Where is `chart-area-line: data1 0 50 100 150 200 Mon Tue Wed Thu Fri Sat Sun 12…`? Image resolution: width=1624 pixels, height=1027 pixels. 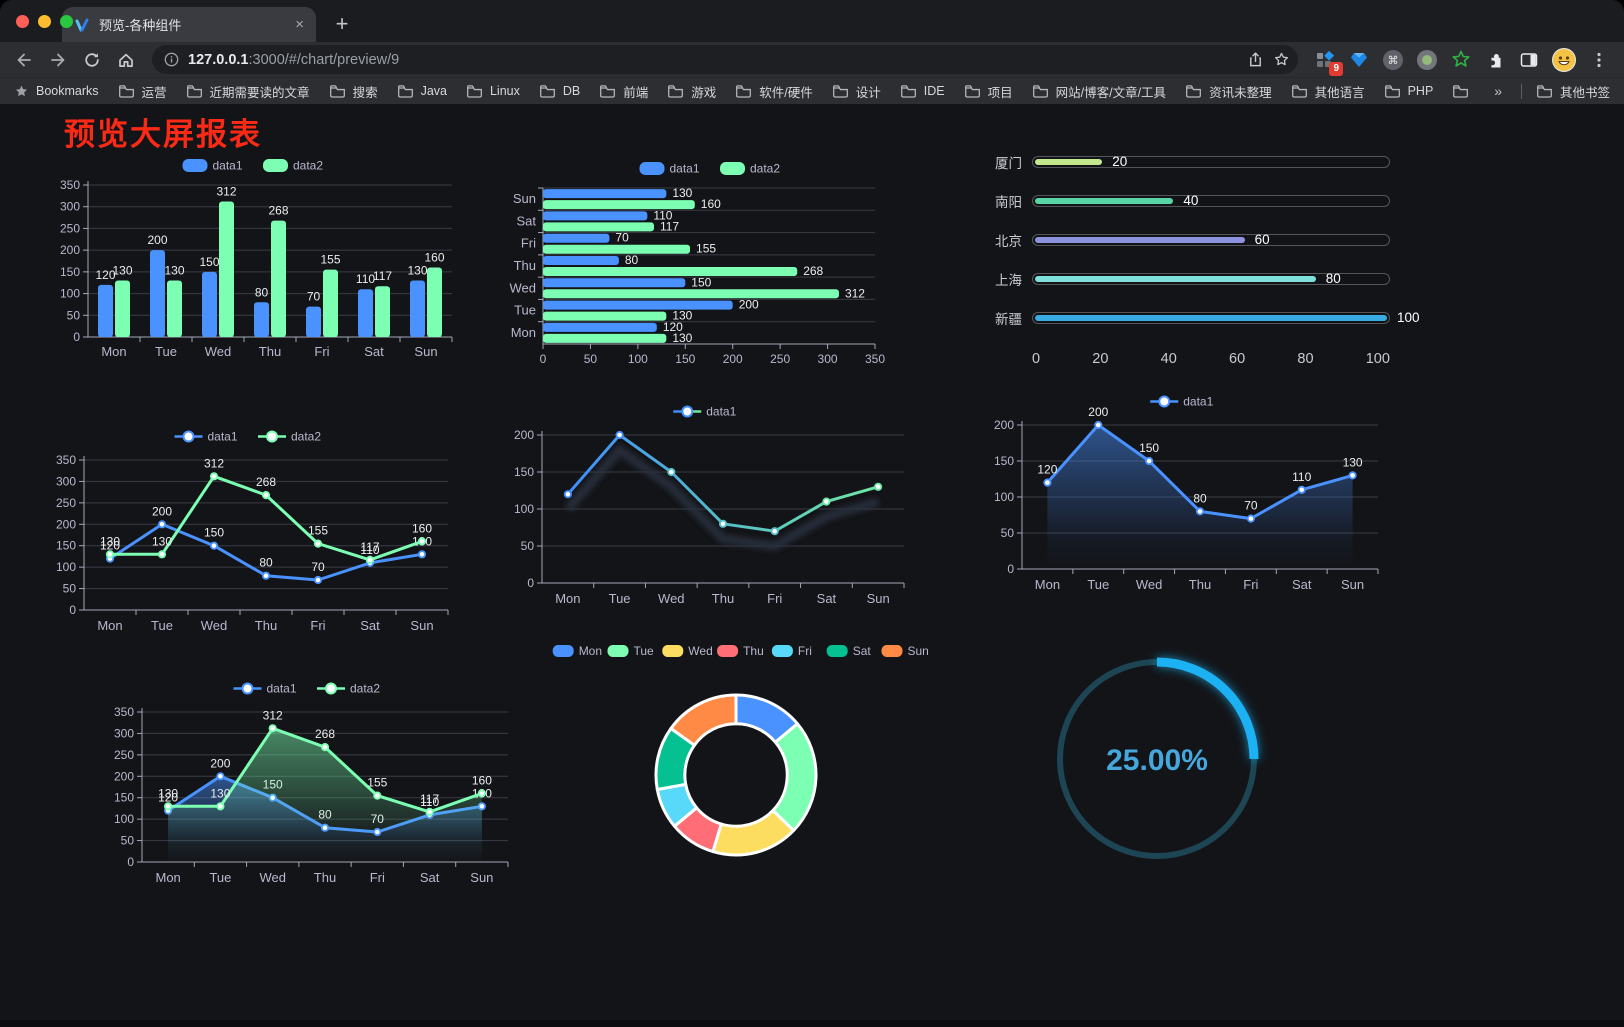
chart-area-line: data1 0 50 100 150 200 Mon Tue Wed Thu Fri Sat Sun 12… is located at coordinates (1184, 493).